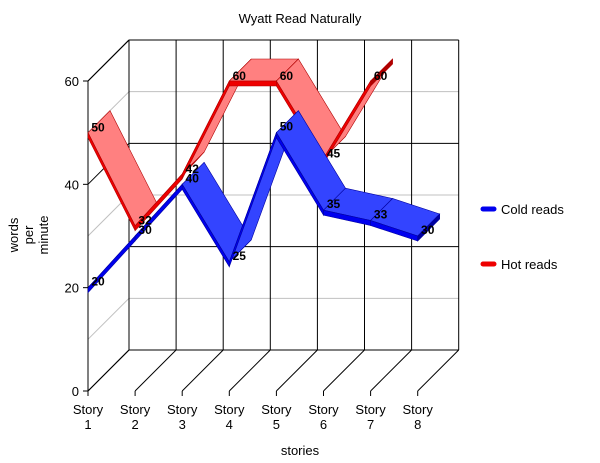 The height and width of the screenshot is (463, 600). I want to click on cold-reads-data-label: 25, so click(240, 256).